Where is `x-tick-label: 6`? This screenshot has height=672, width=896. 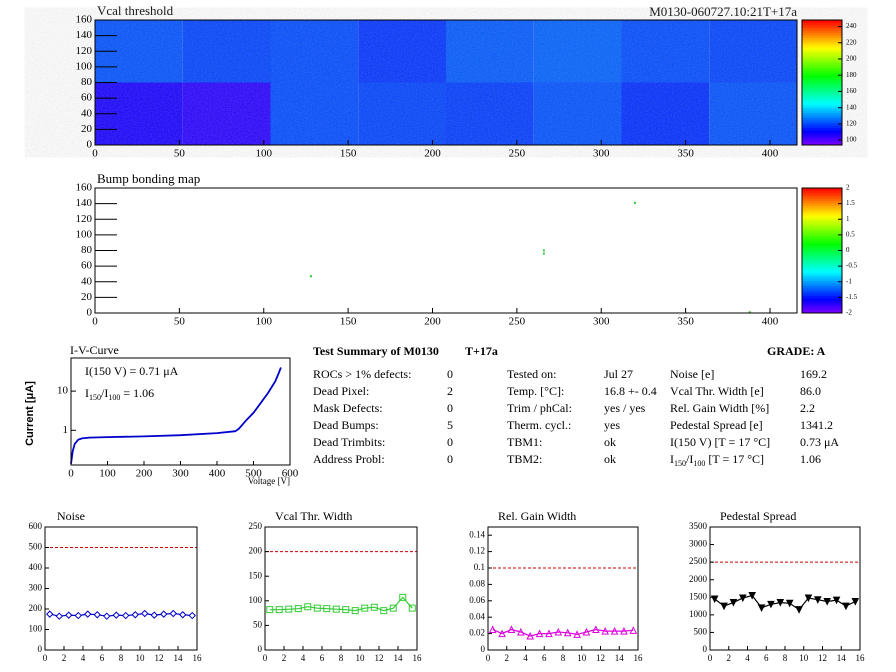
x-tick-label: 6 is located at coordinates (766, 658).